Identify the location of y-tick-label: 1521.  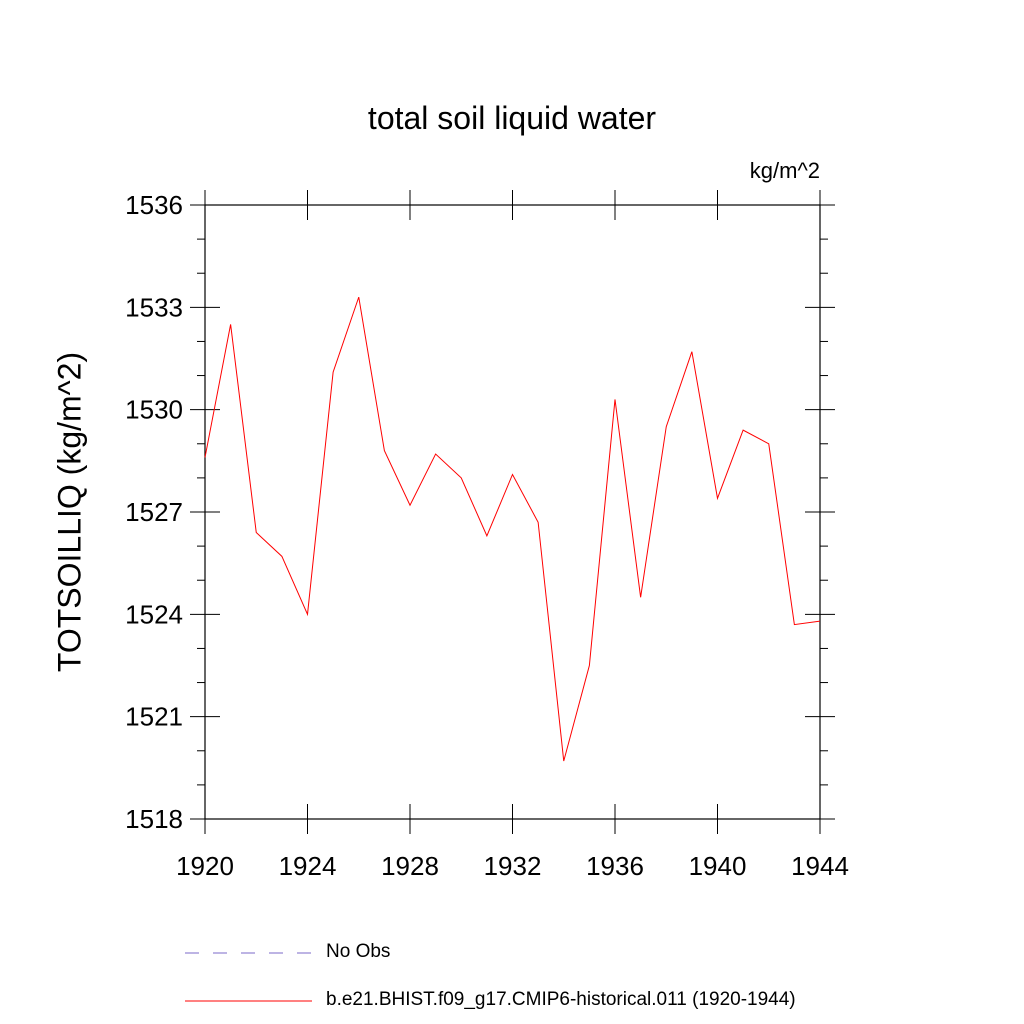
(154, 717).